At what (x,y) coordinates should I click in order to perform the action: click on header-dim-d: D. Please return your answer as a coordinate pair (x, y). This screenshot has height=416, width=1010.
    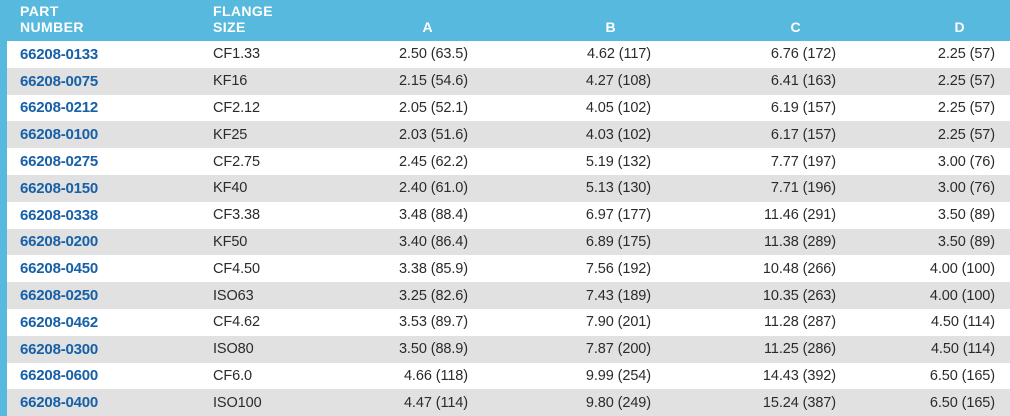
    Looking at the image, I should click on (933, 20).